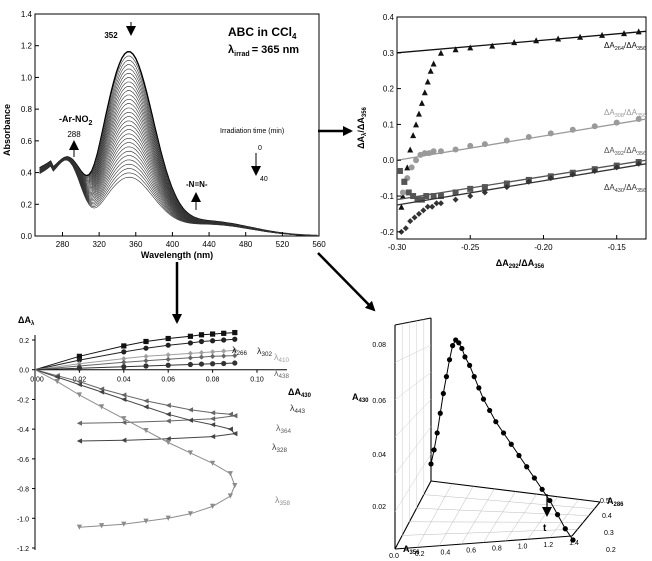 This screenshot has height=561, width=652. Describe the element at coordinates (379, 455) in the screenshot. I see `three-d-y-tick-label: 0.04` at that location.